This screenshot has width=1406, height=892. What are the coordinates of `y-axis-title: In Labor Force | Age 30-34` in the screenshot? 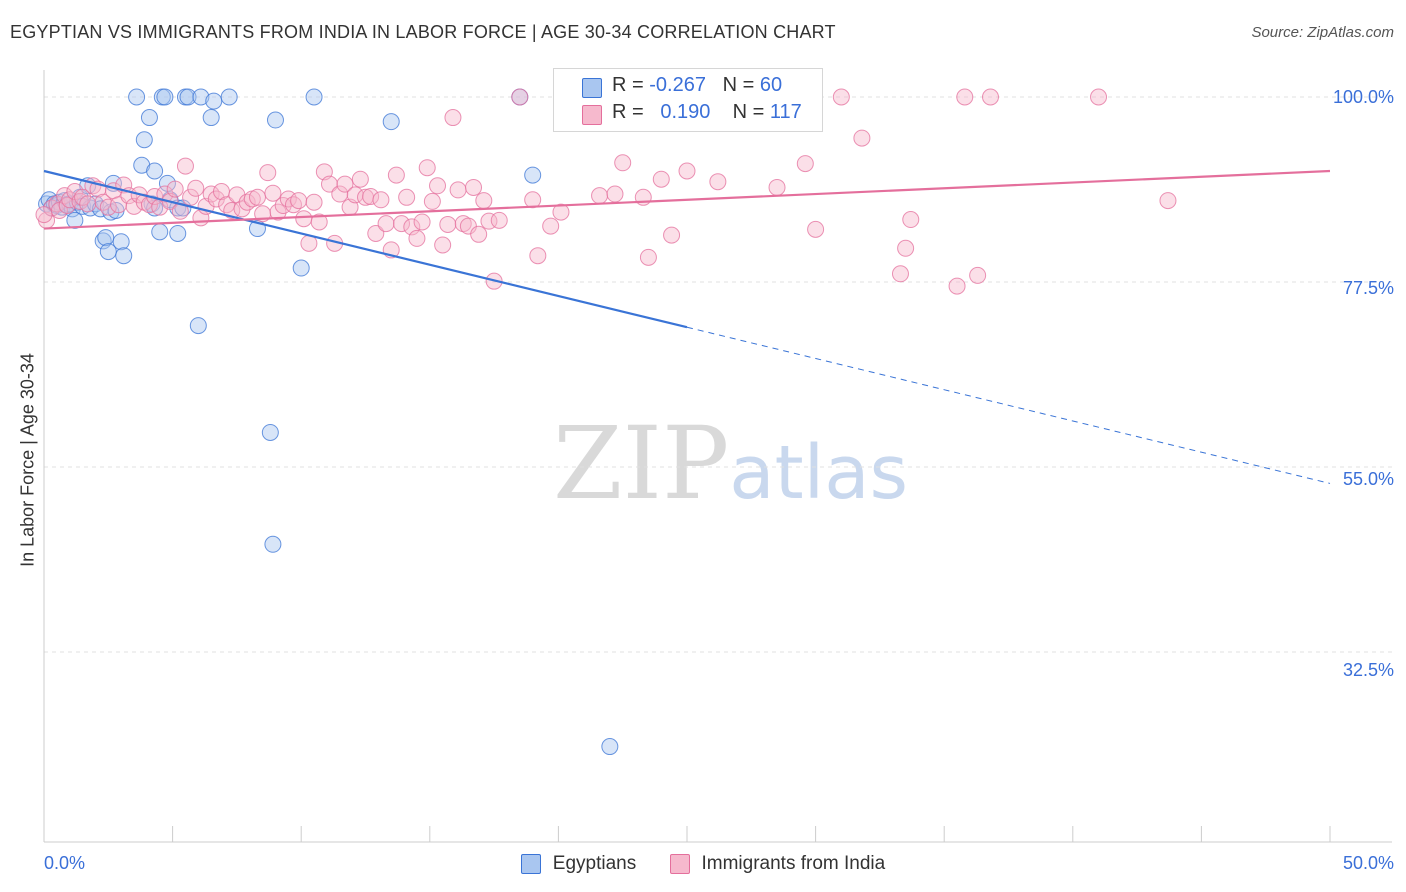 It's located at (27, 460).